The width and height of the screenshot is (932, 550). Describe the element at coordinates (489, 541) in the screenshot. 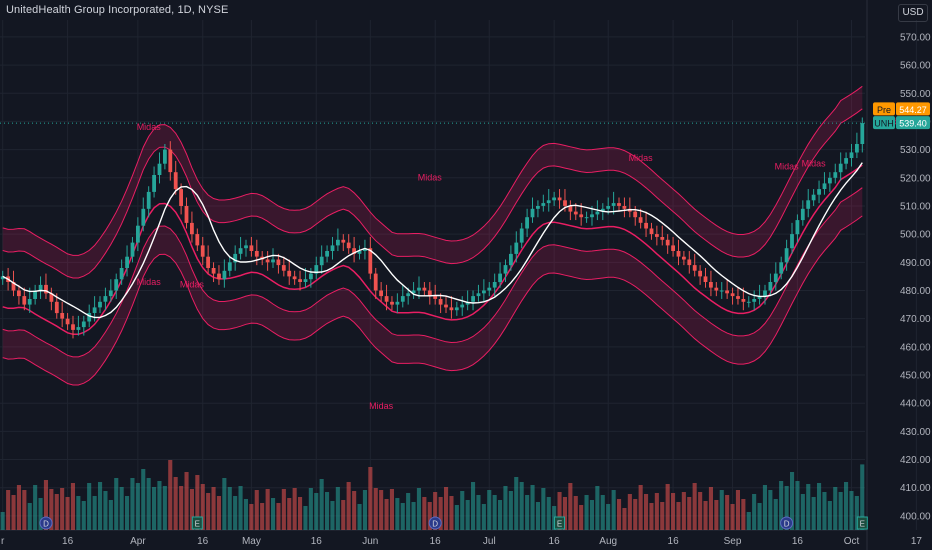

I see `x-tick-label: Jul` at that location.